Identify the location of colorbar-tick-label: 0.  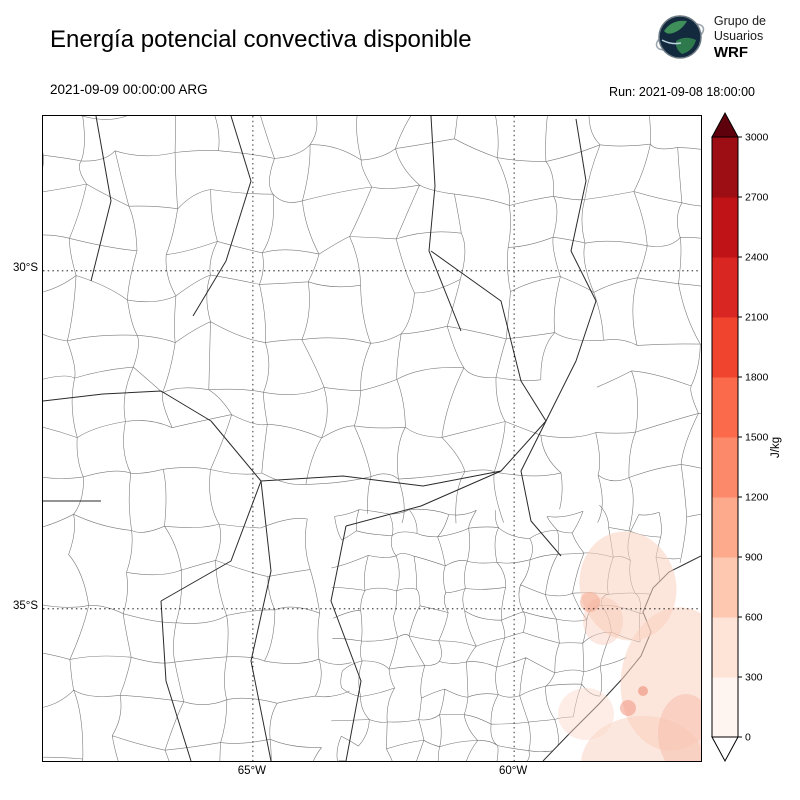
(748, 738).